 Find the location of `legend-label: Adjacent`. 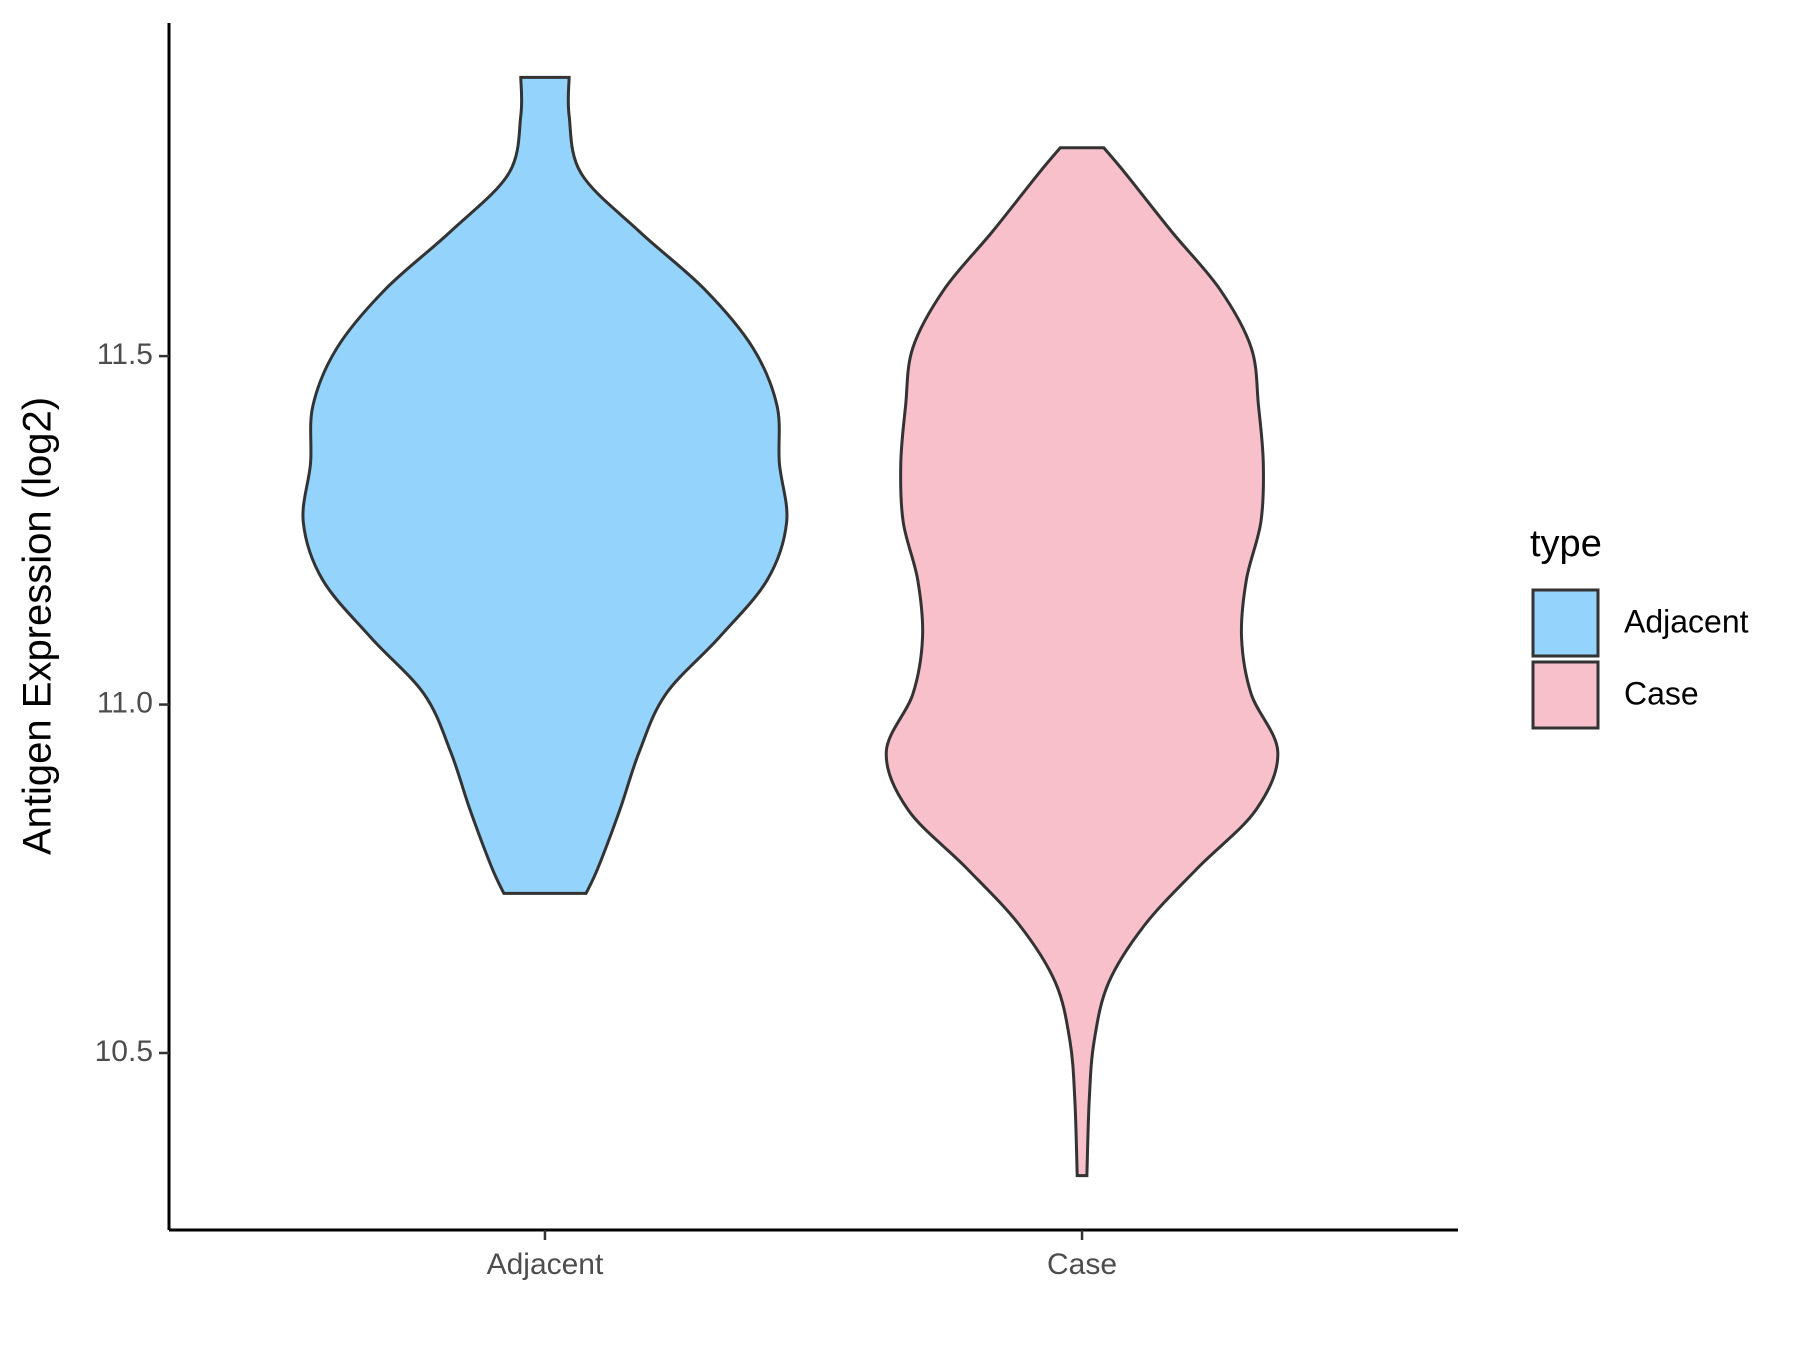

legend-label: Adjacent is located at coordinates (1686, 621).